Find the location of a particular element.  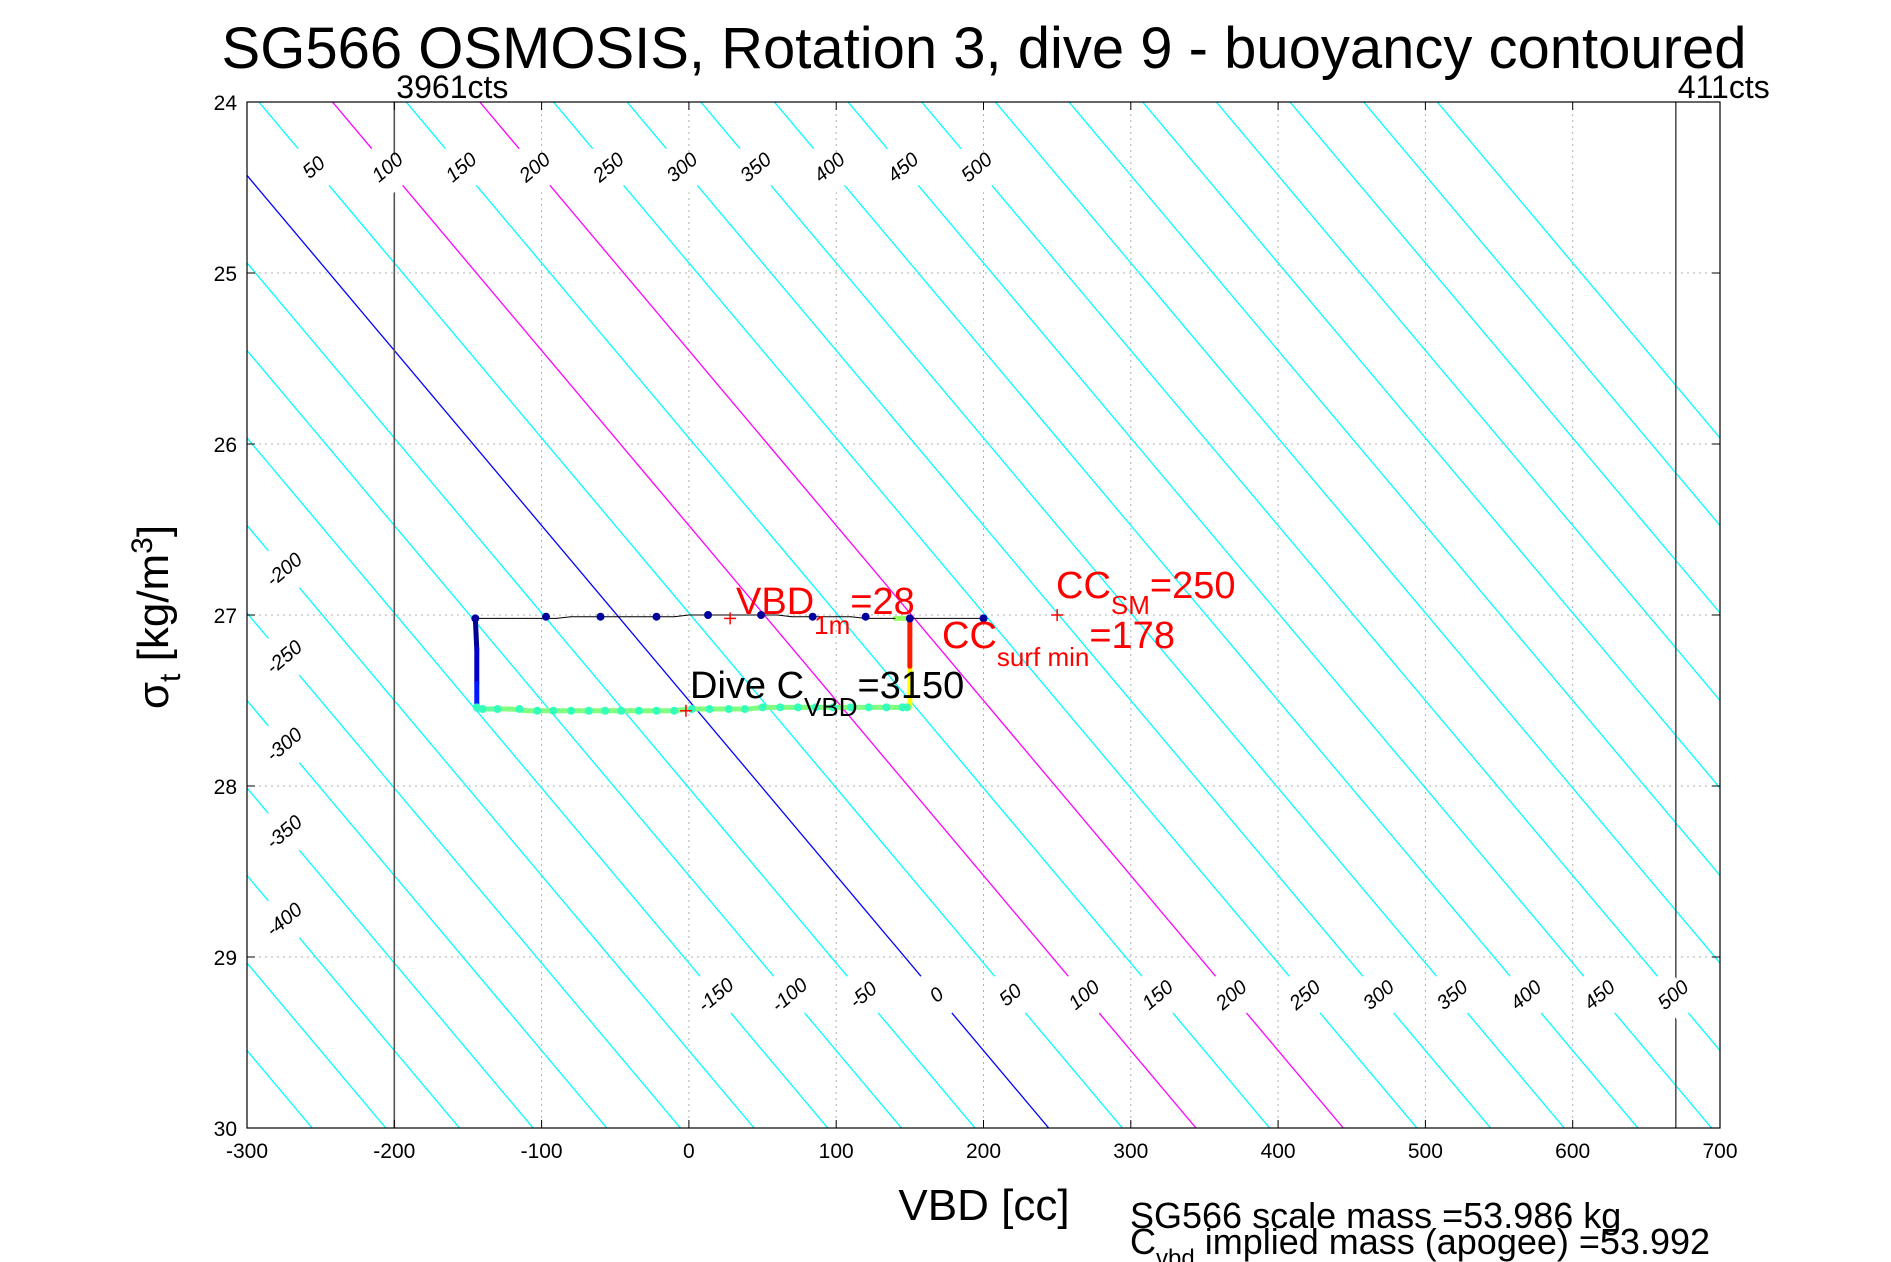

vbd-1m-sub: 1m is located at coordinates (832, 625).